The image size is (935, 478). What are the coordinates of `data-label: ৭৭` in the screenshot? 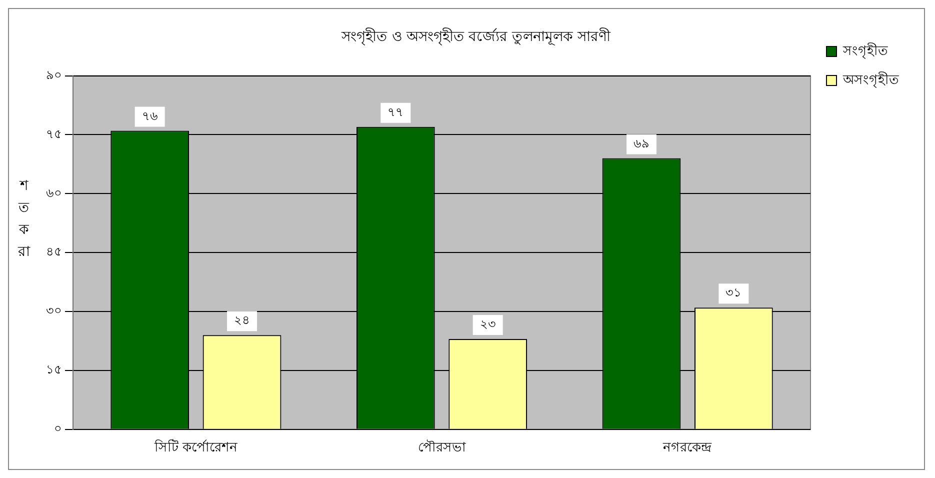 It's located at (396, 112).